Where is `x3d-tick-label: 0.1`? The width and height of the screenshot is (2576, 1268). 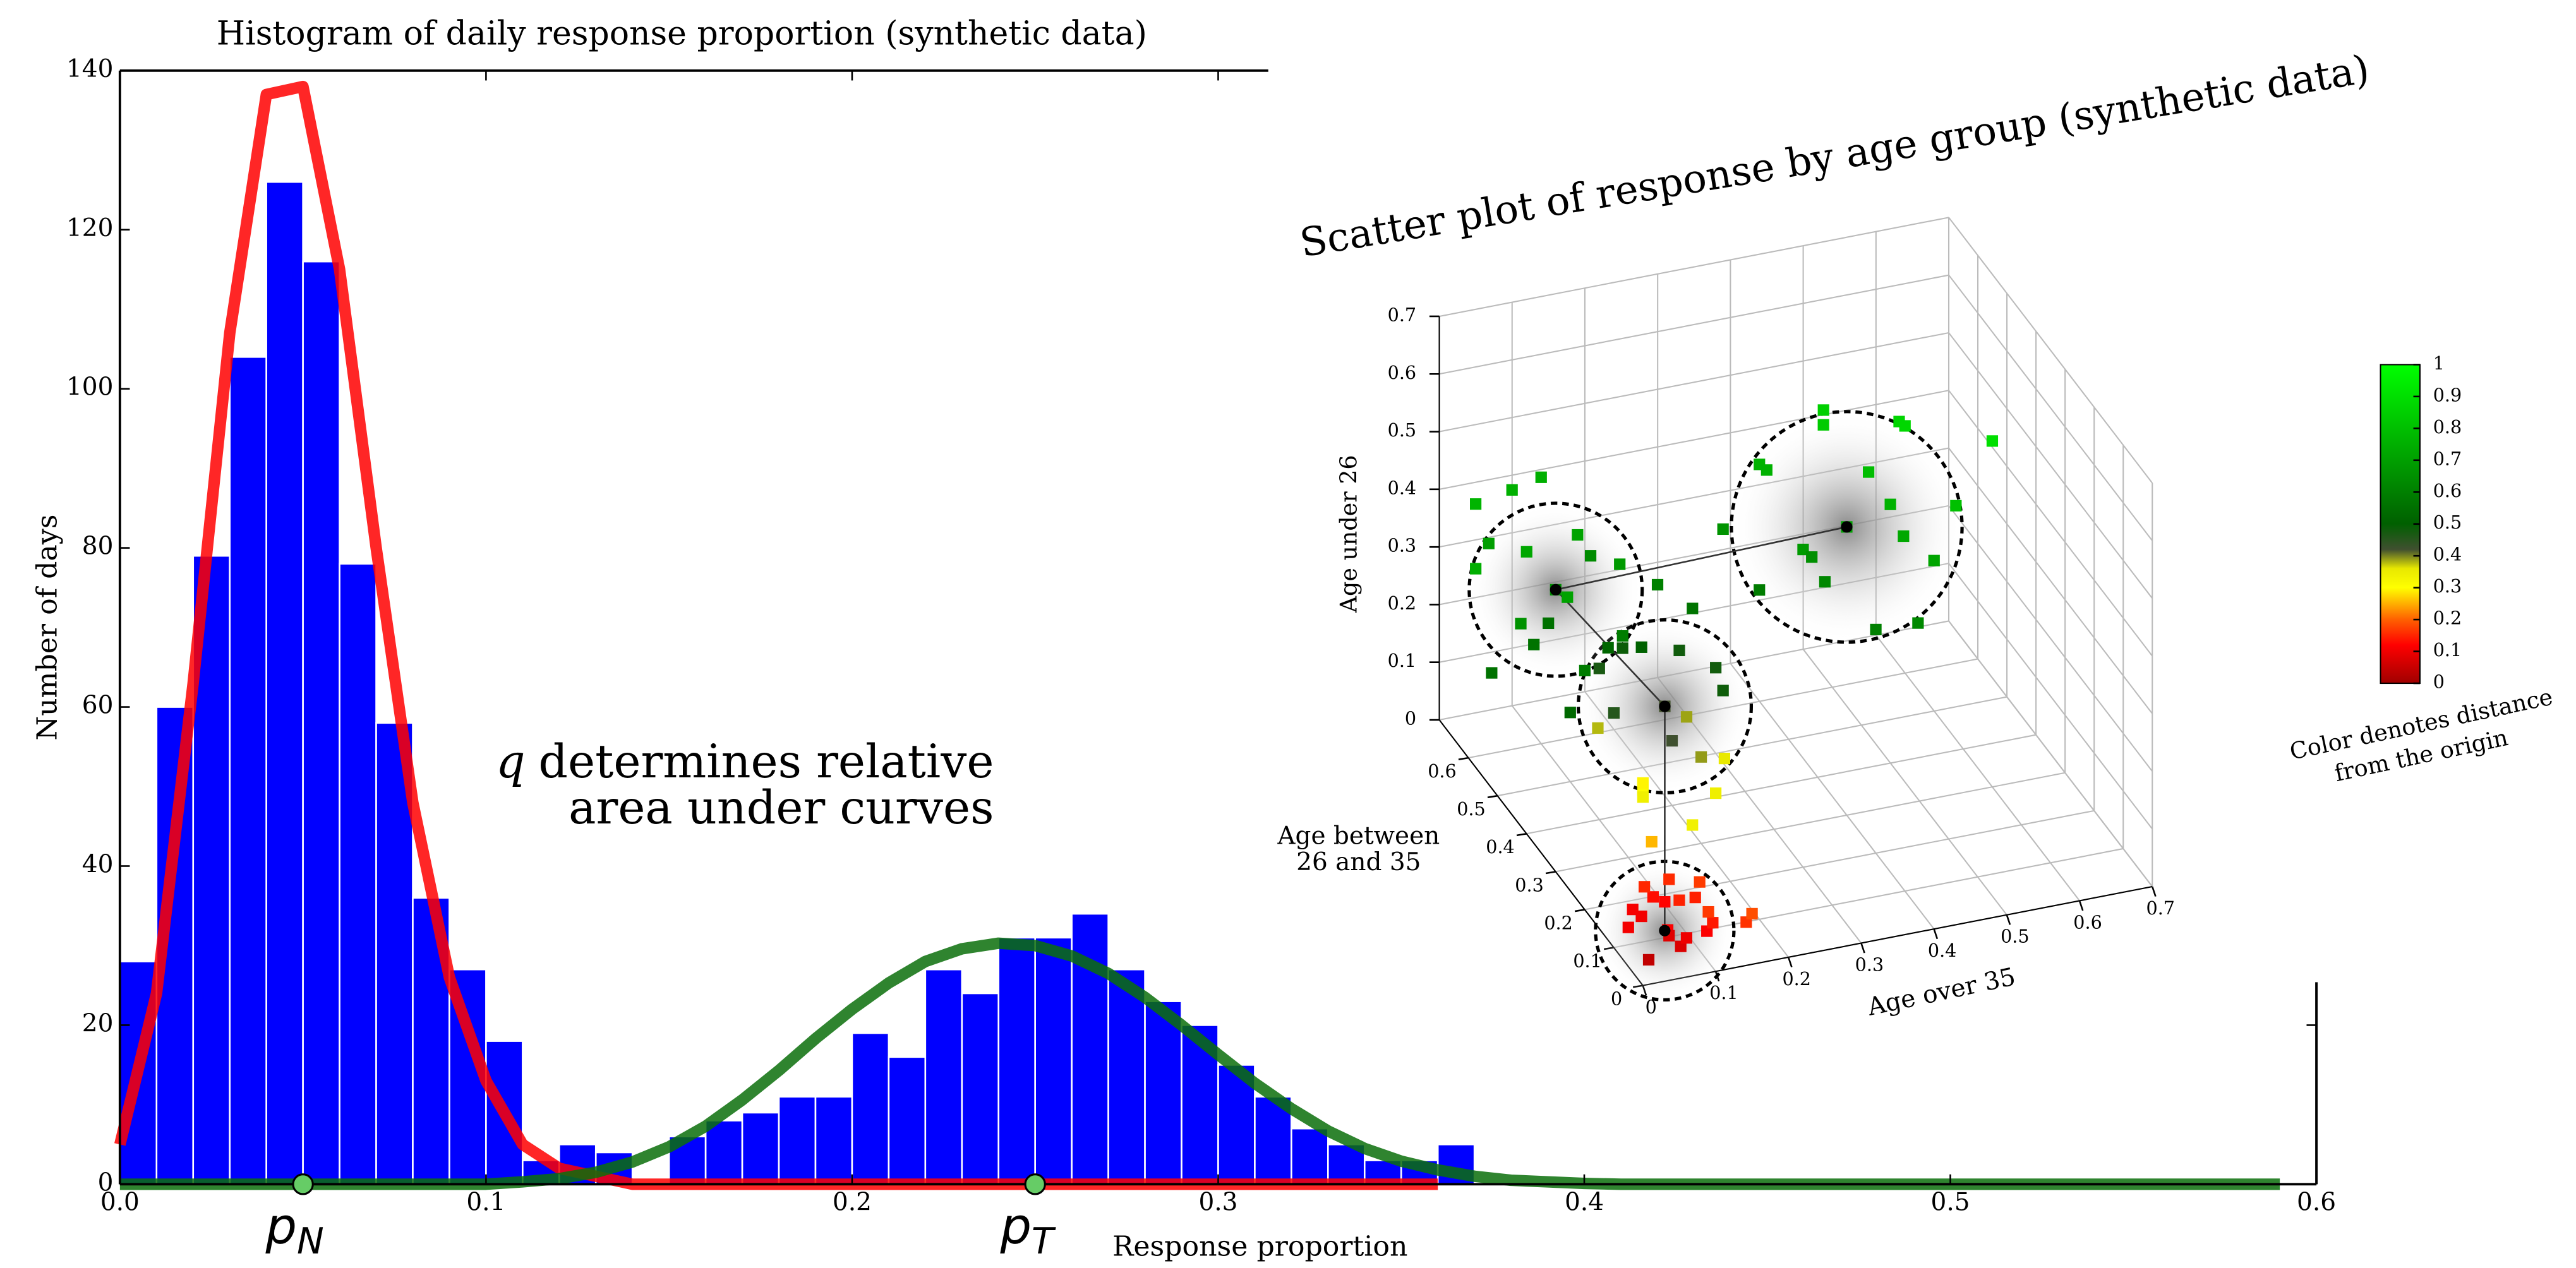 x3d-tick-label: 0.1 is located at coordinates (1723, 992).